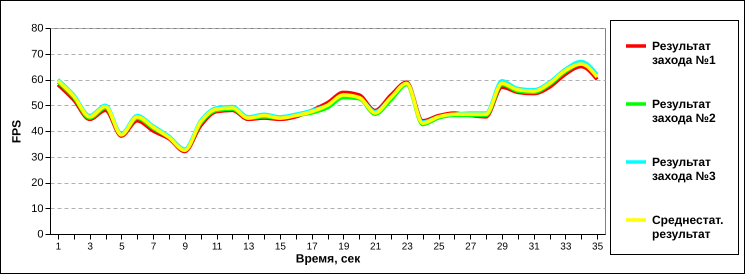  I want to click on x-tick-label: 17, so click(312, 247).